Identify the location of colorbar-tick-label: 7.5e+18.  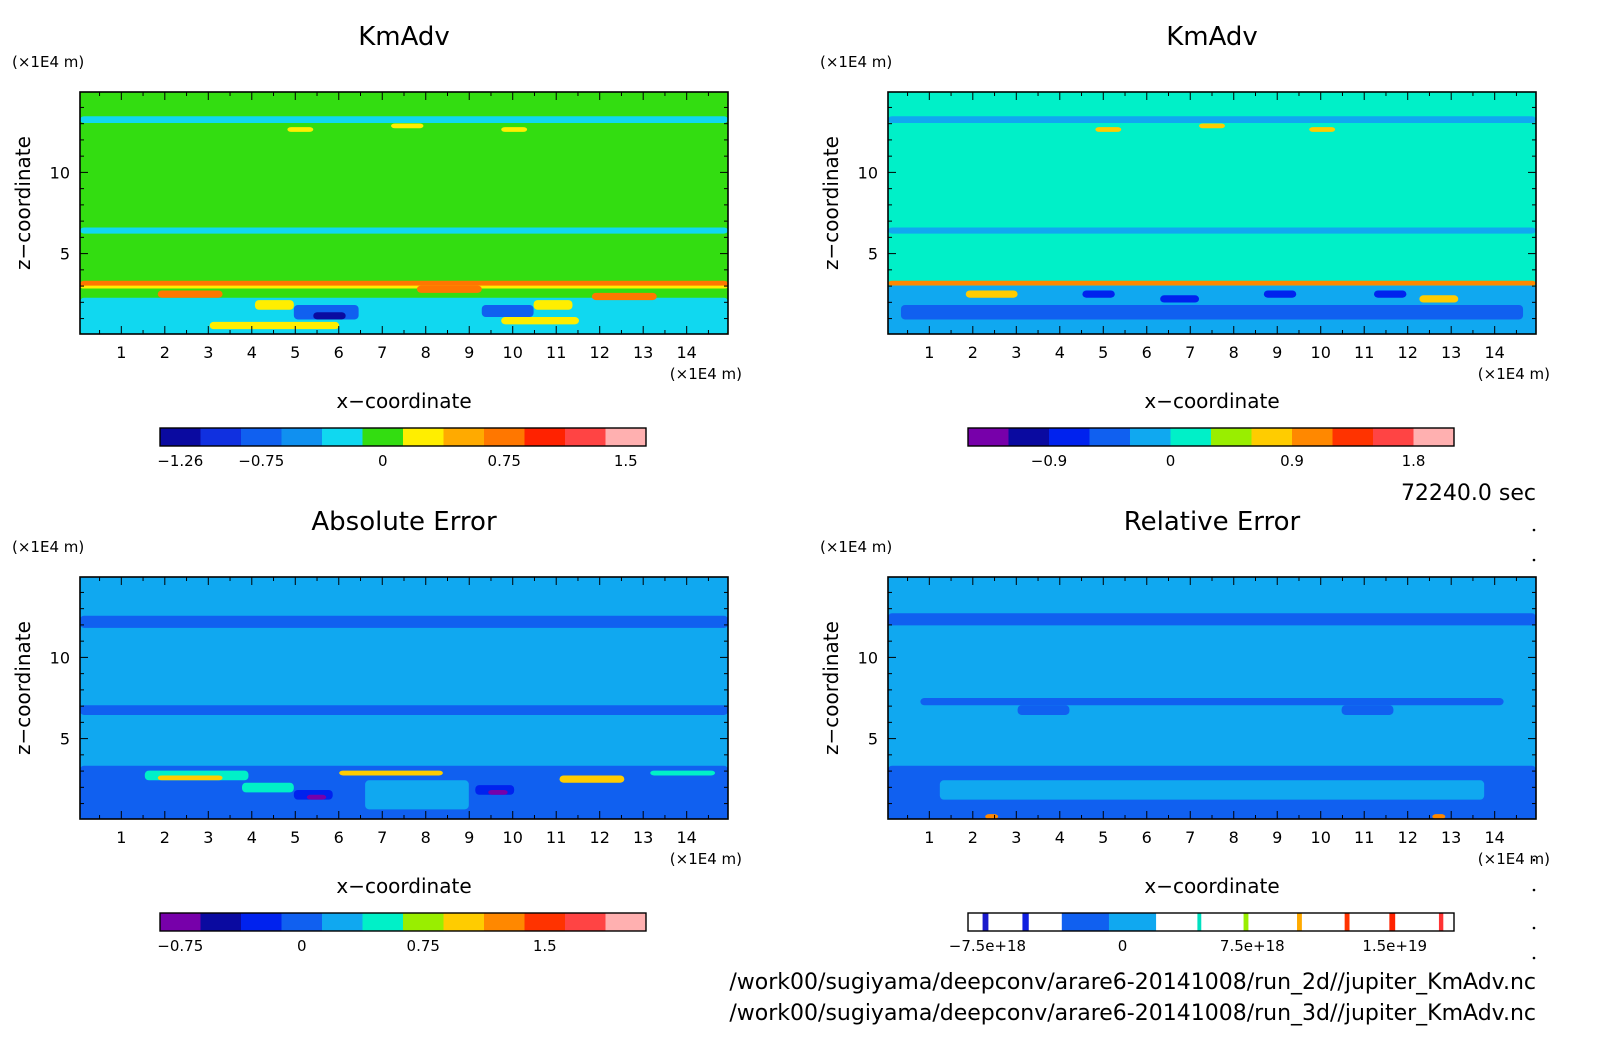
(1252, 946).